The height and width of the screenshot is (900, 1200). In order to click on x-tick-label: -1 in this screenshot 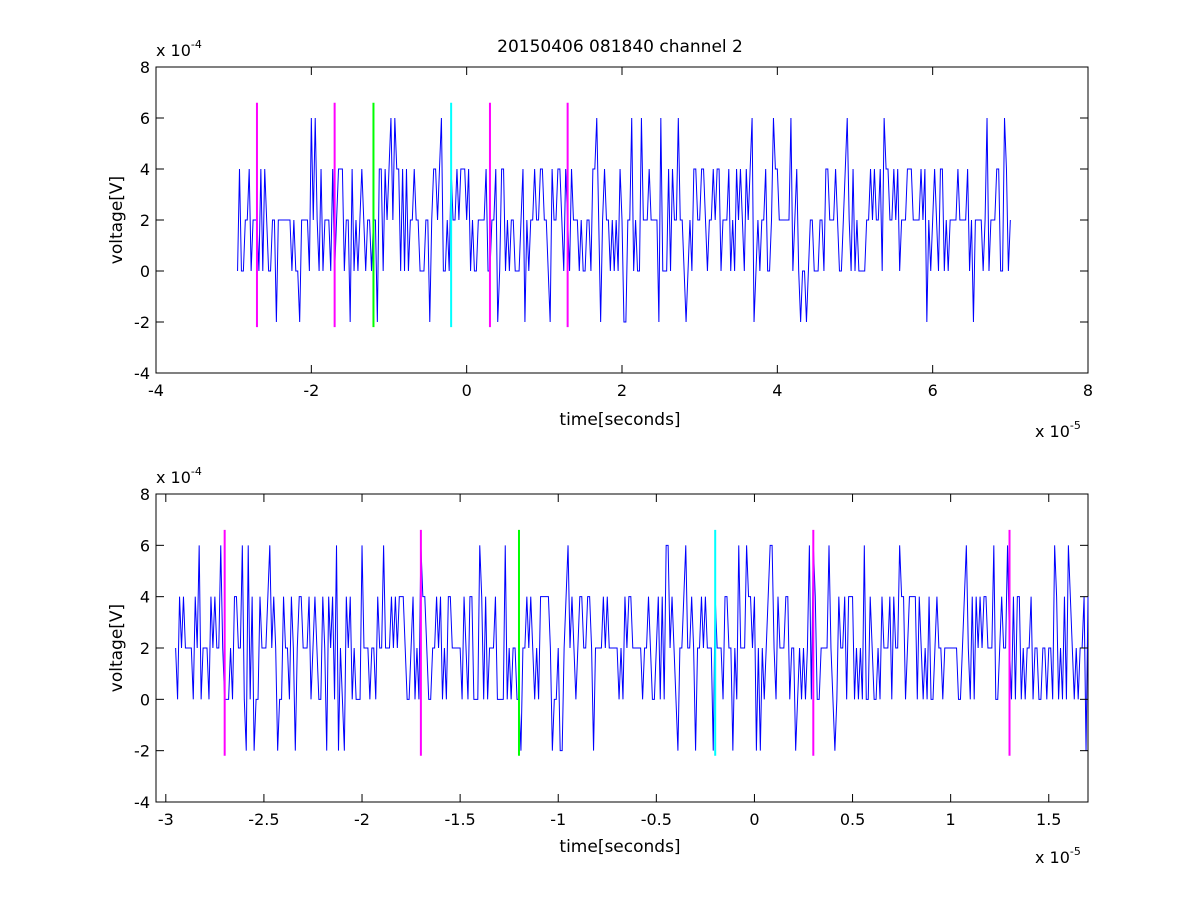, I will do `click(558, 819)`.